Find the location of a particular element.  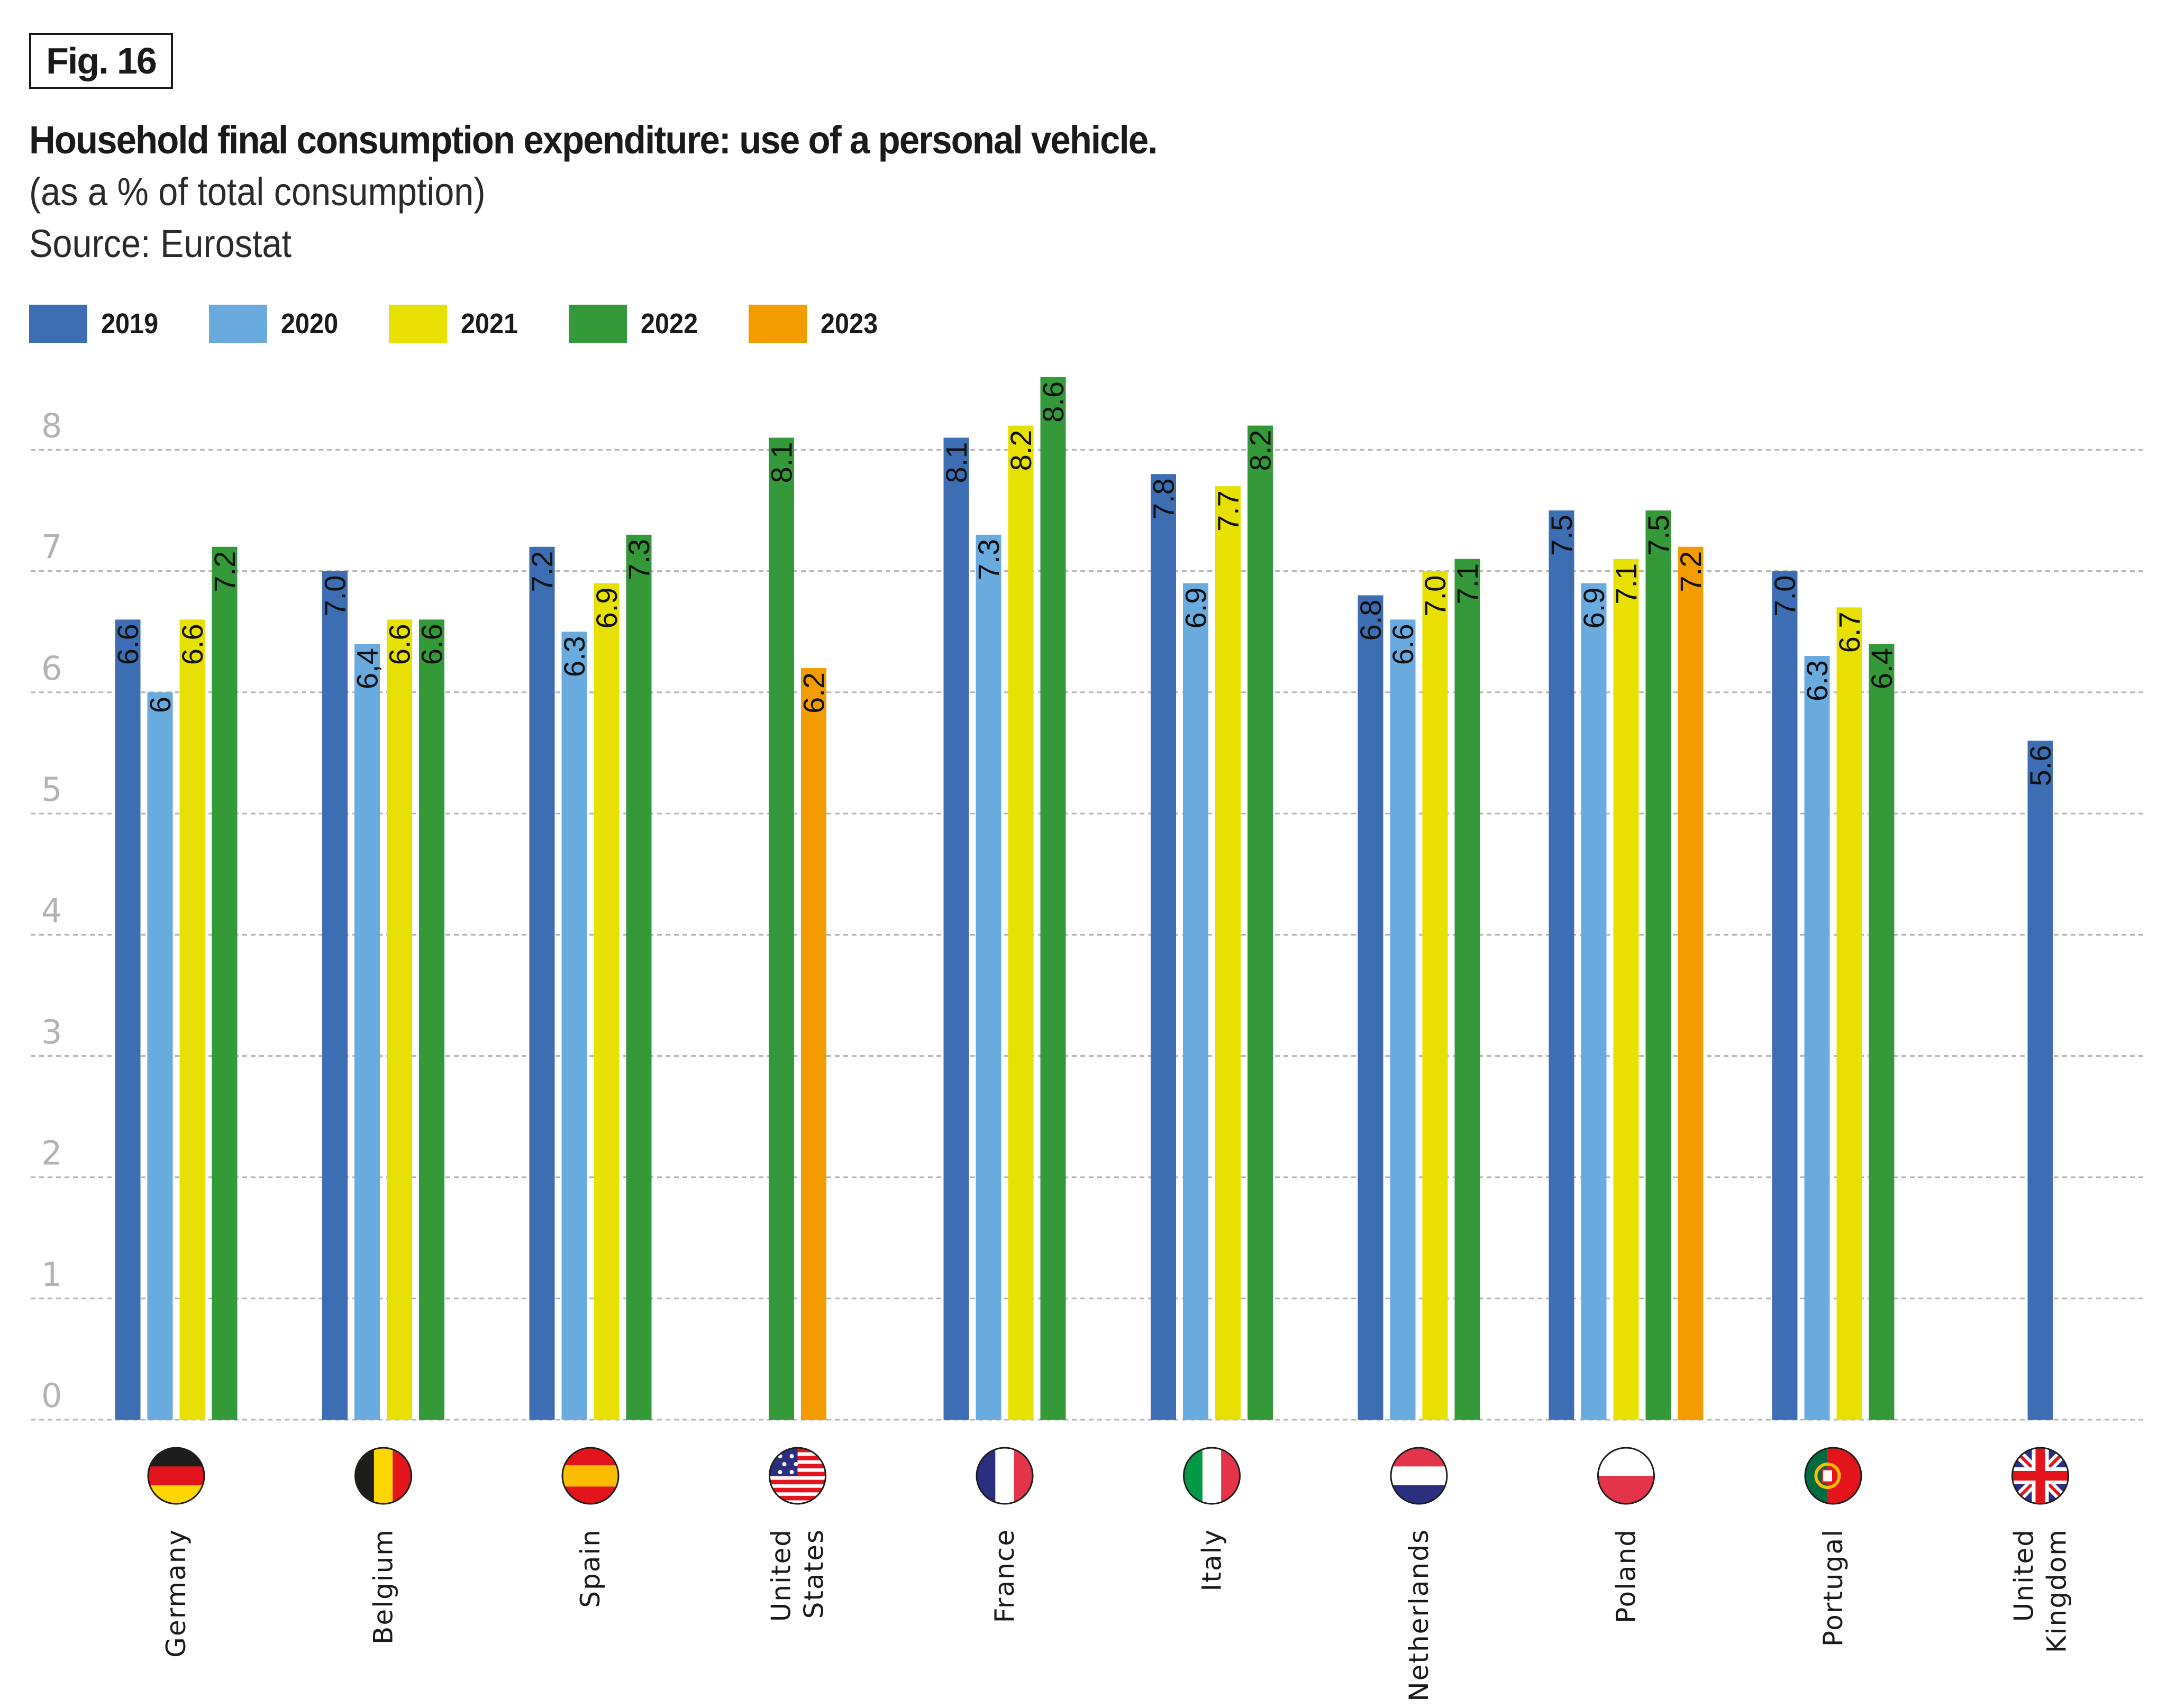

country-label: Netherlands is located at coordinates (1419, 1615).